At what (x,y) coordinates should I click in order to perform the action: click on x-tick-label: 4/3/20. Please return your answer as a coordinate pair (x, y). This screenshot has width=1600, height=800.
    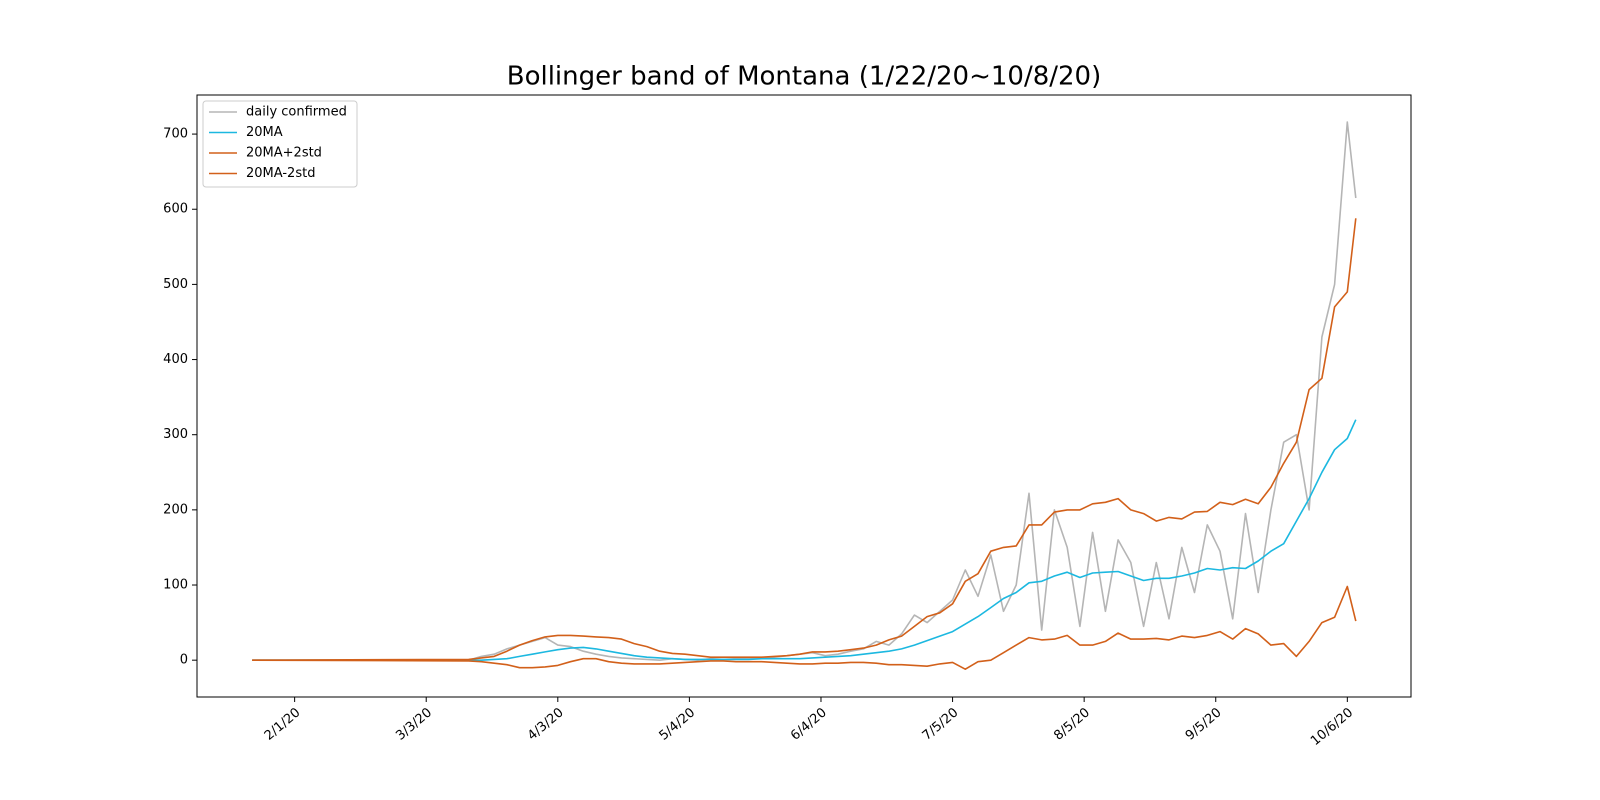
    Looking at the image, I should click on (546, 724).